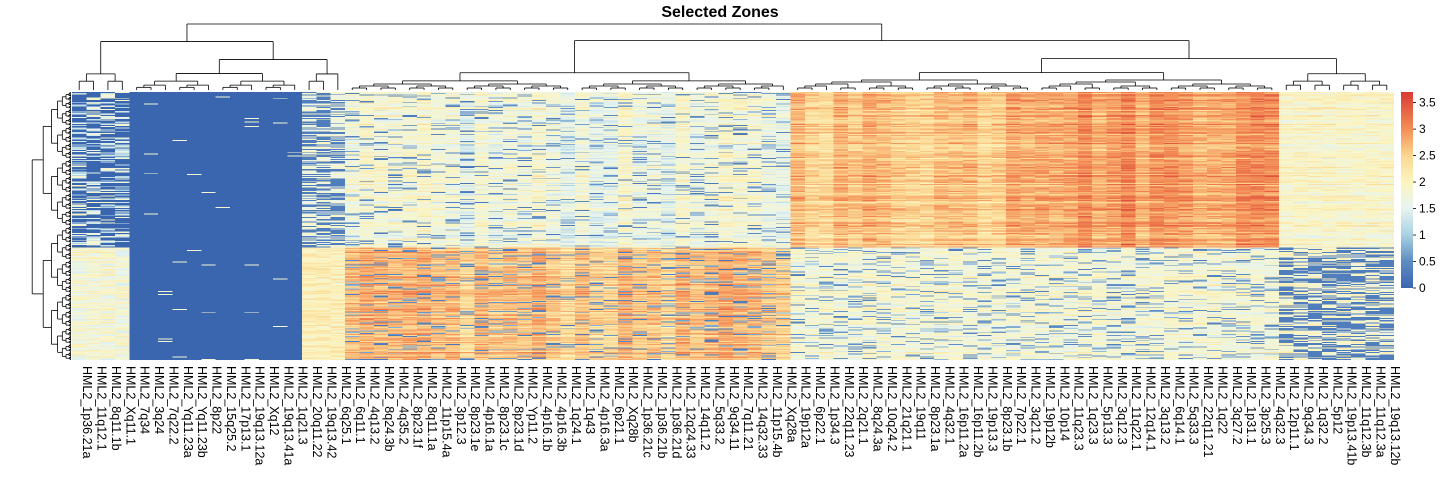 The width and height of the screenshot is (1440, 480). I want to click on column-label: HML2_21q21.1, so click(906, 409).